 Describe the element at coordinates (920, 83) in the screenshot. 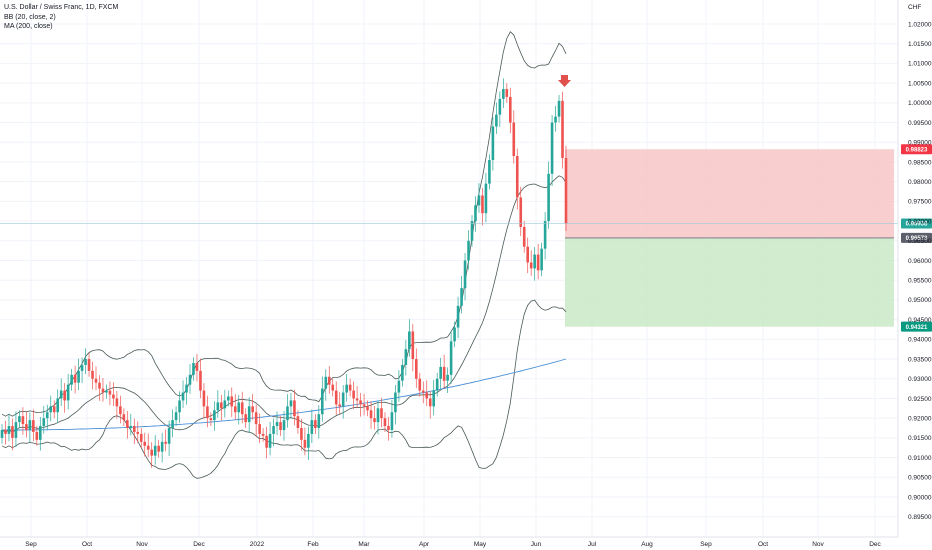

I see `price-tick-label: 1.00500` at that location.